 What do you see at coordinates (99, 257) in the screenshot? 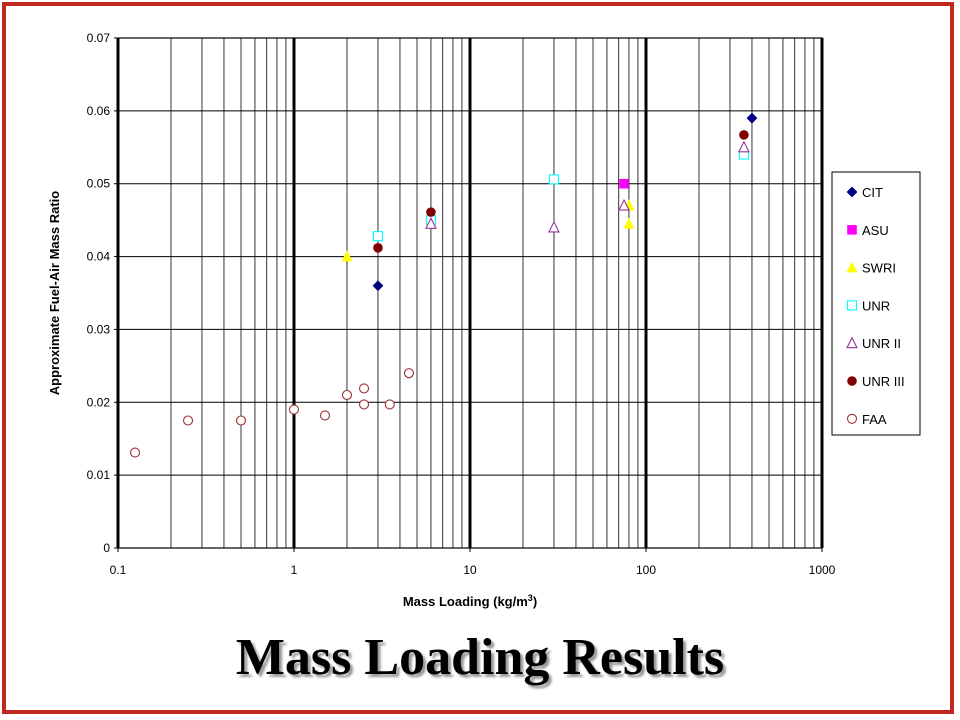
I see `y-tick-label: 0.04` at bounding box center [99, 257].